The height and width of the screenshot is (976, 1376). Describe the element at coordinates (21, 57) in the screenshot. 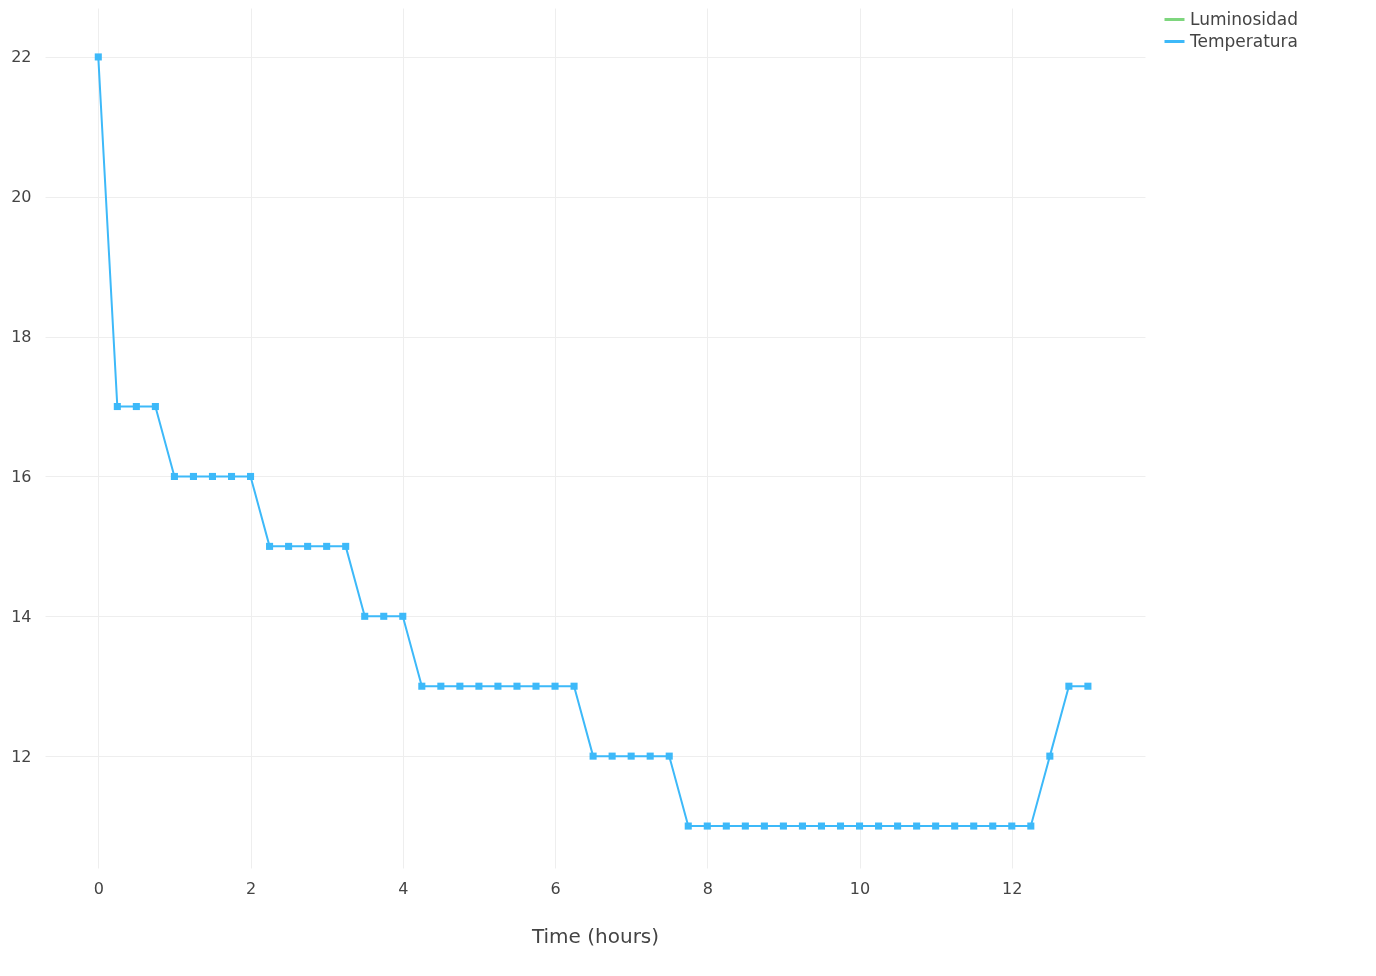

I see `y-tick-label: 22` at that location.